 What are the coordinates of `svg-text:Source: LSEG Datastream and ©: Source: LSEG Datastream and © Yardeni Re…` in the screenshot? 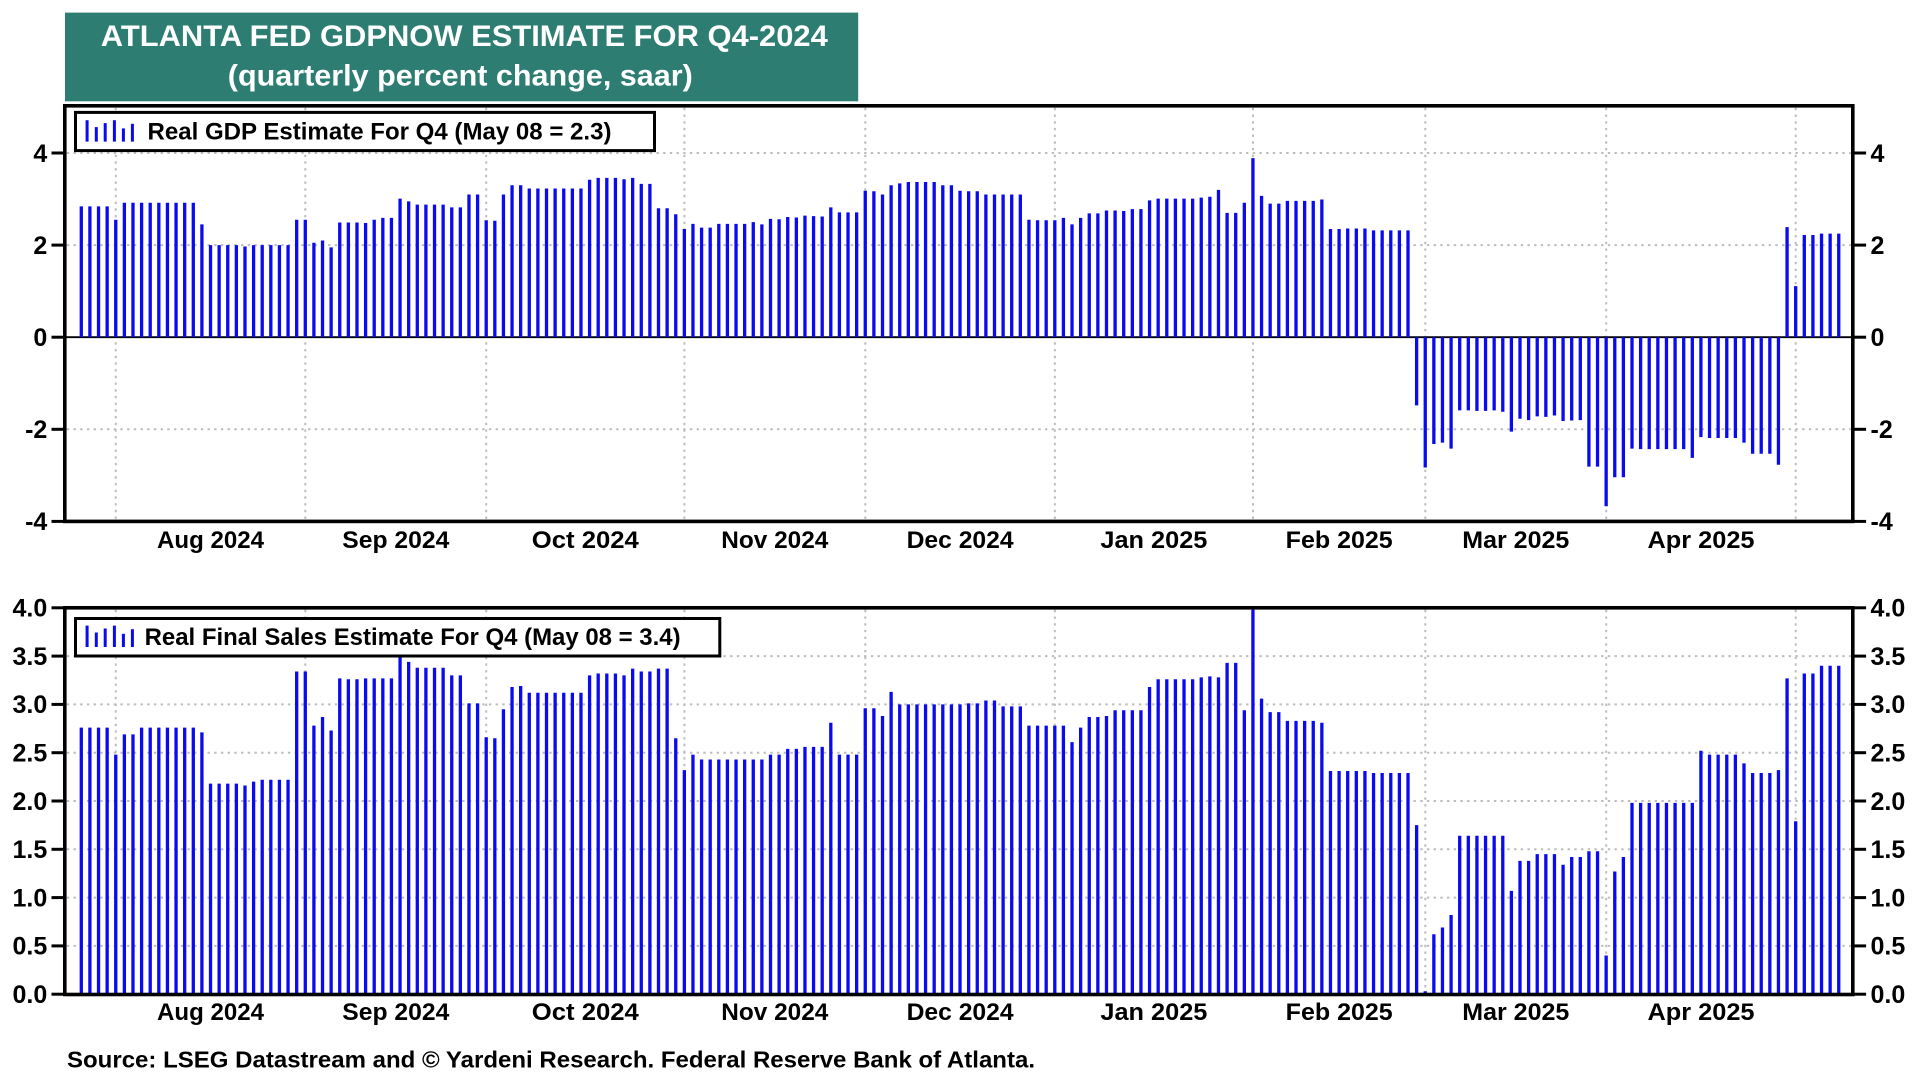 It's located at (551, 1060).